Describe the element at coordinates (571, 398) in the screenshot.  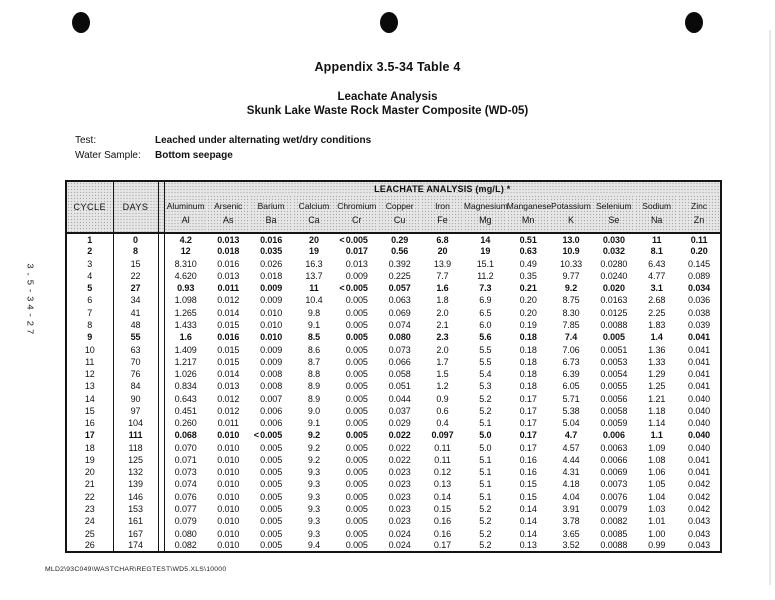
I see `value-cell-k: 5.71` at that location.